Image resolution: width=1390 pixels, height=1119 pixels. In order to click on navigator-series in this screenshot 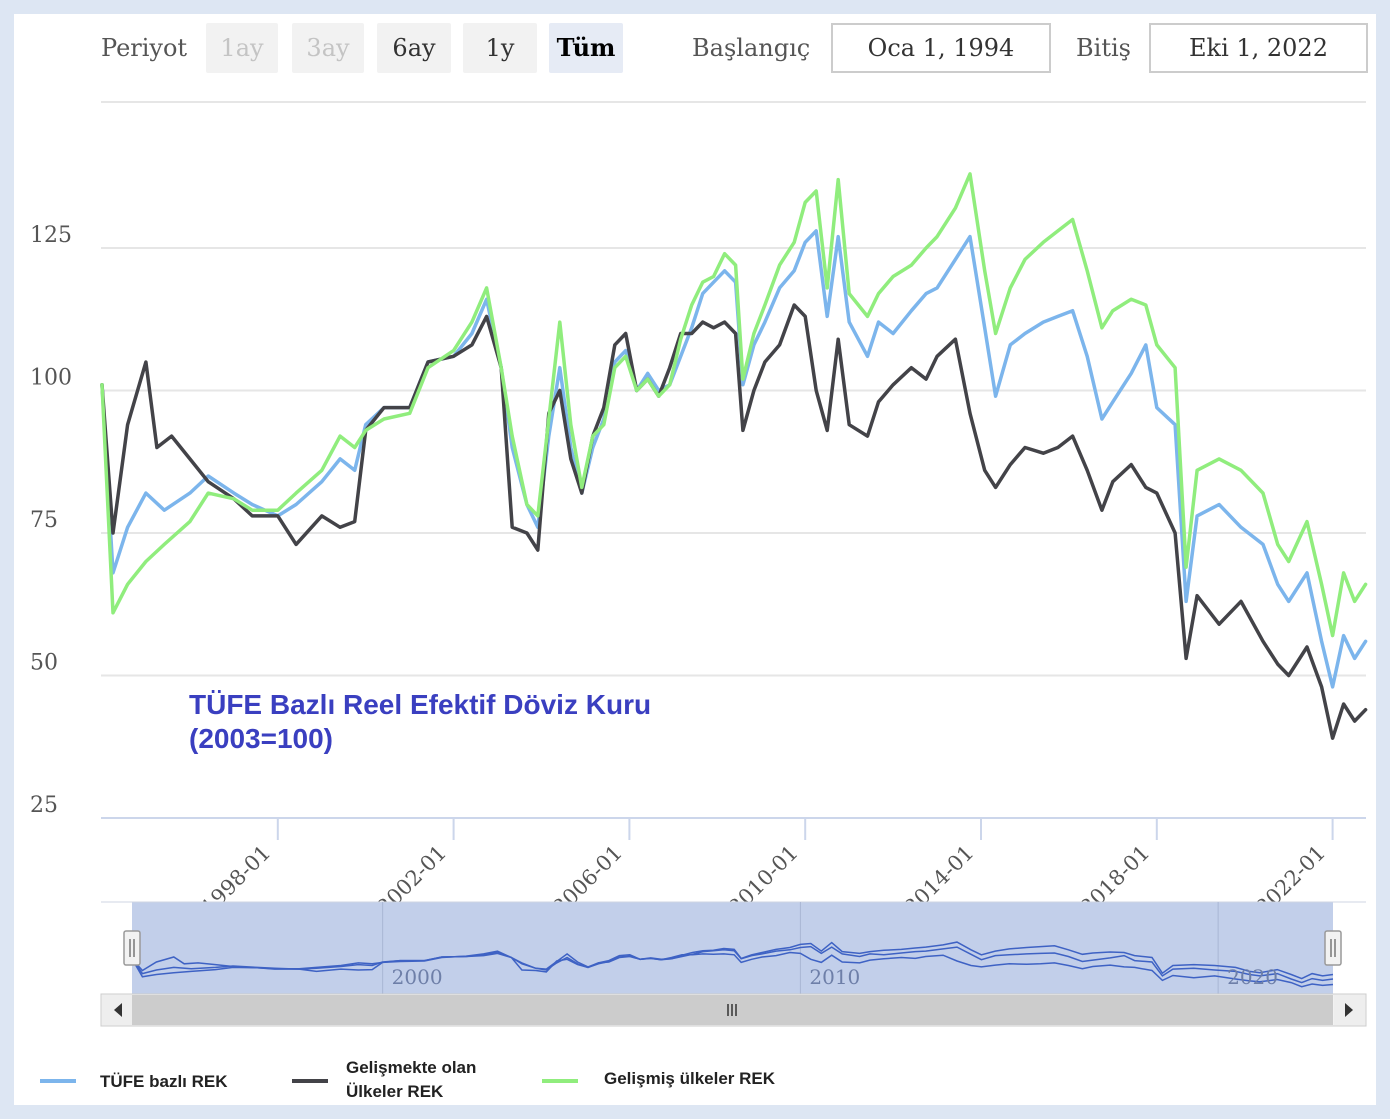, I will do `click(732, 964)`.